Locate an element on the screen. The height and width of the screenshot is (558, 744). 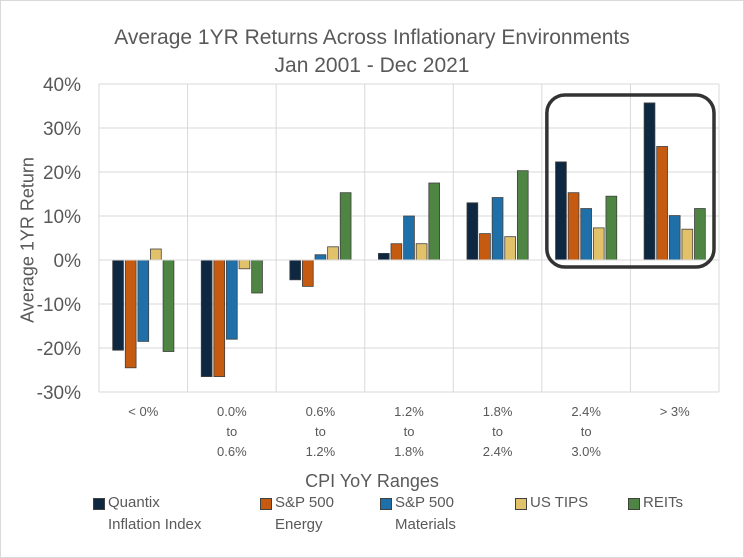
y-axis-label: Average 1YR Return is located at coordinates (27, 240).